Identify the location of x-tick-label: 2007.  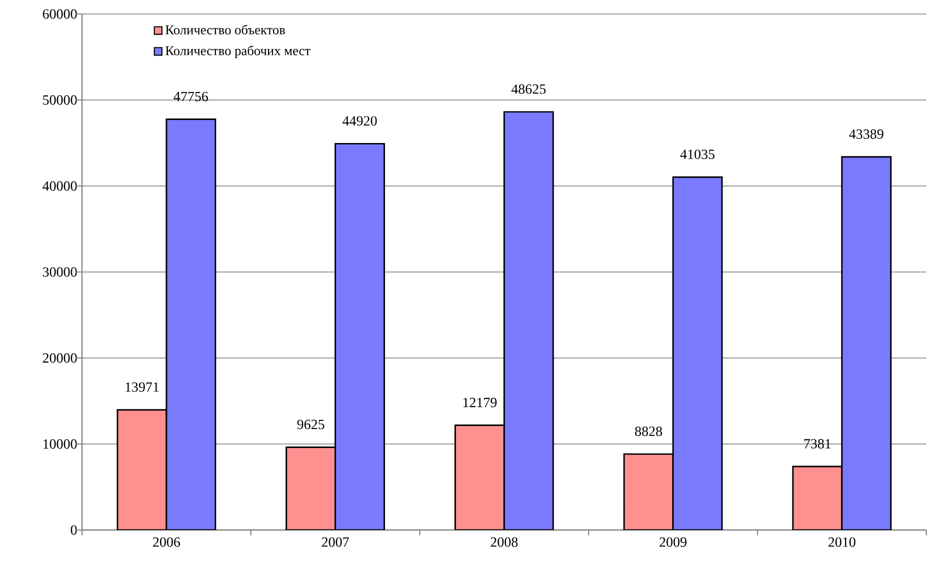
(335, 542).